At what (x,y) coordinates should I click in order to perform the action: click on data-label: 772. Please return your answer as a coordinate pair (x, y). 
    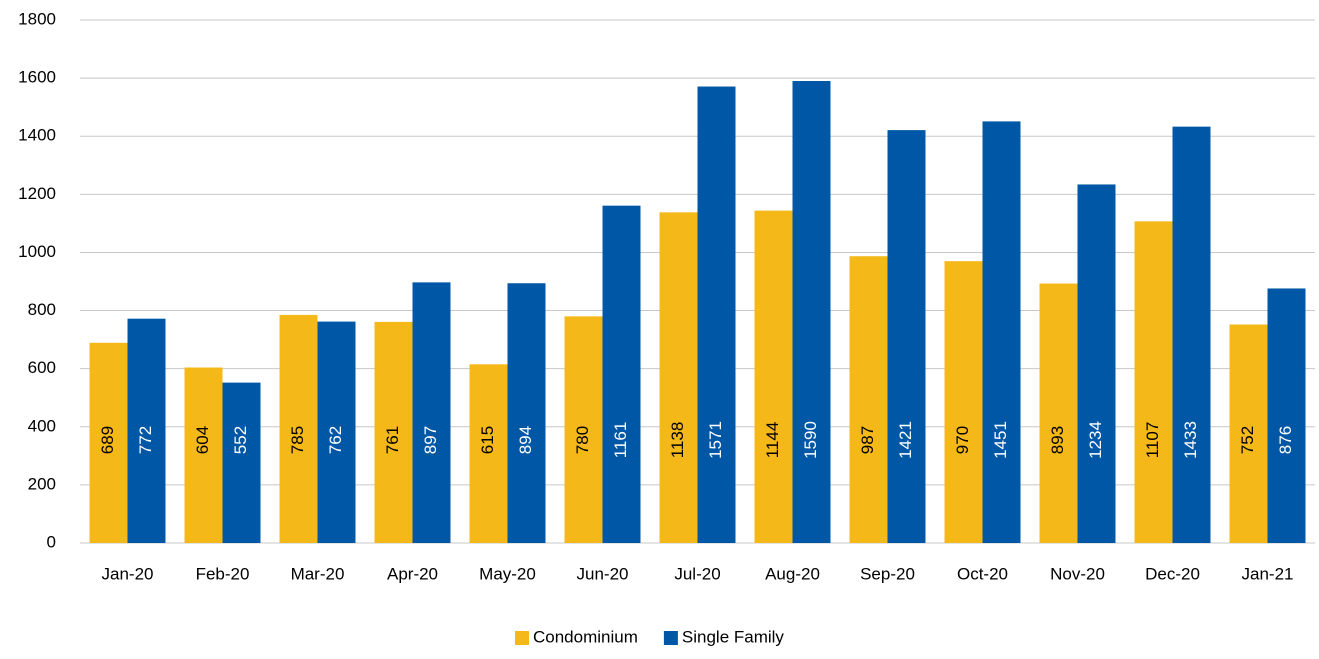
    Looking at the image, I should click on (145, 440).